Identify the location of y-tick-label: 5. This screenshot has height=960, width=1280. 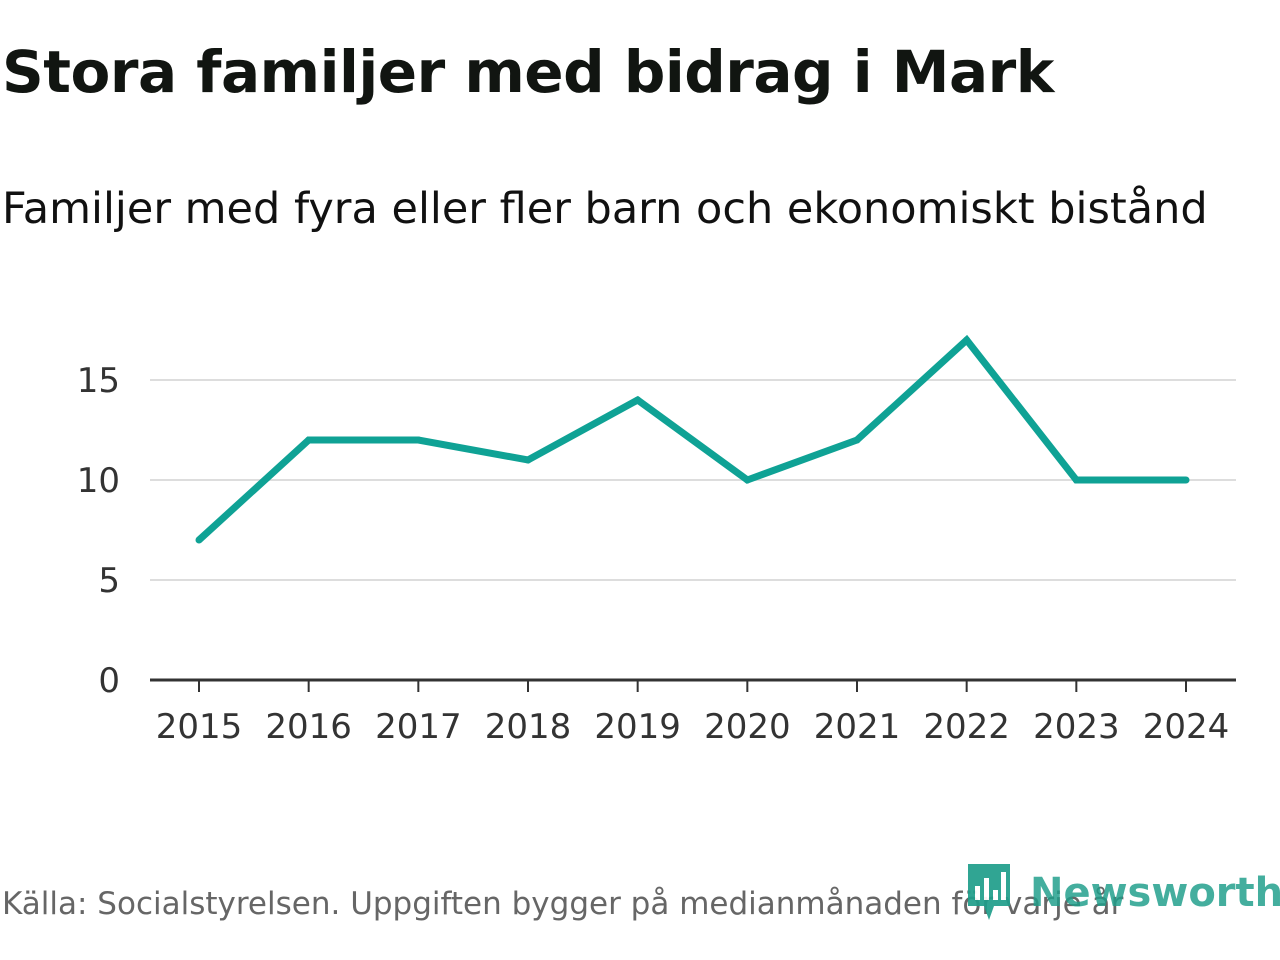
(109, 581).